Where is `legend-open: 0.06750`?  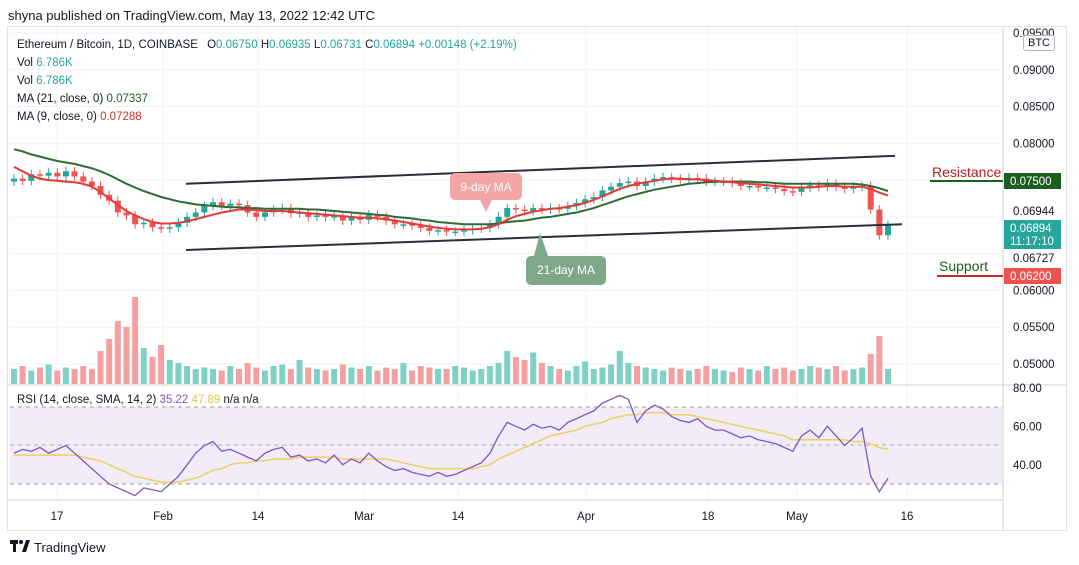
legend-open: 0.06750 is located at coordinates (237, 45).